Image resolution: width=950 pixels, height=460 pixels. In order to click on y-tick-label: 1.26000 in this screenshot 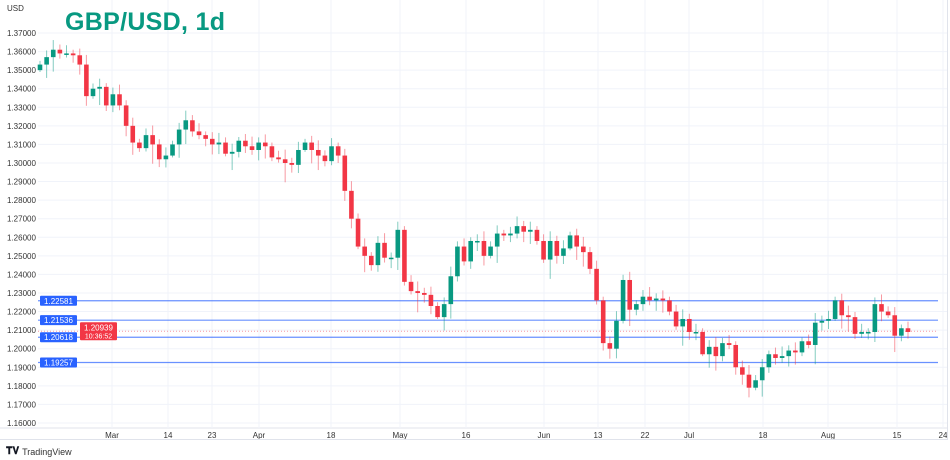, I will do `click(21, 237)`.